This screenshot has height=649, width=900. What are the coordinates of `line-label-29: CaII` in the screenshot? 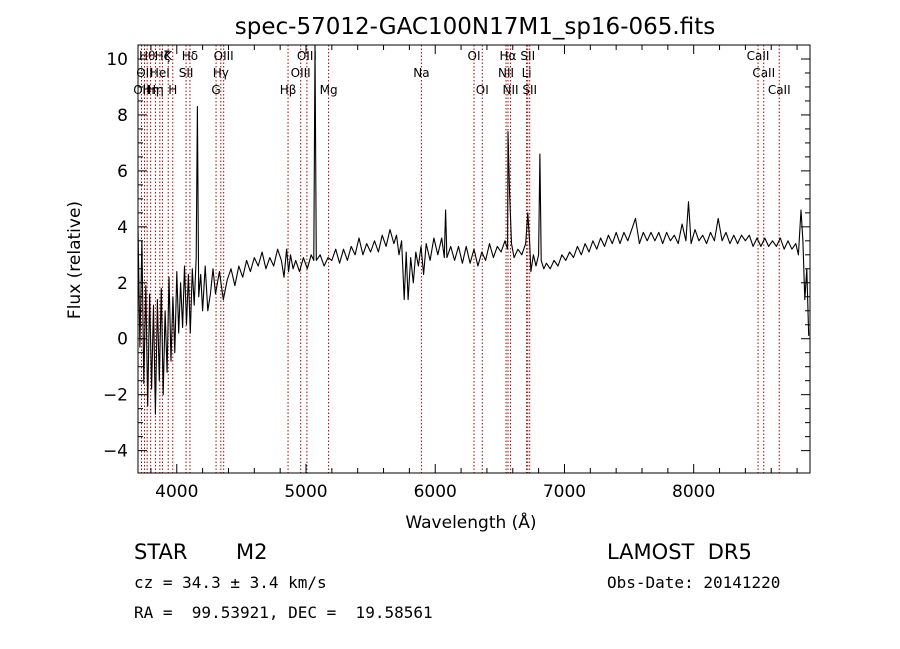 It's located at (779, 90).